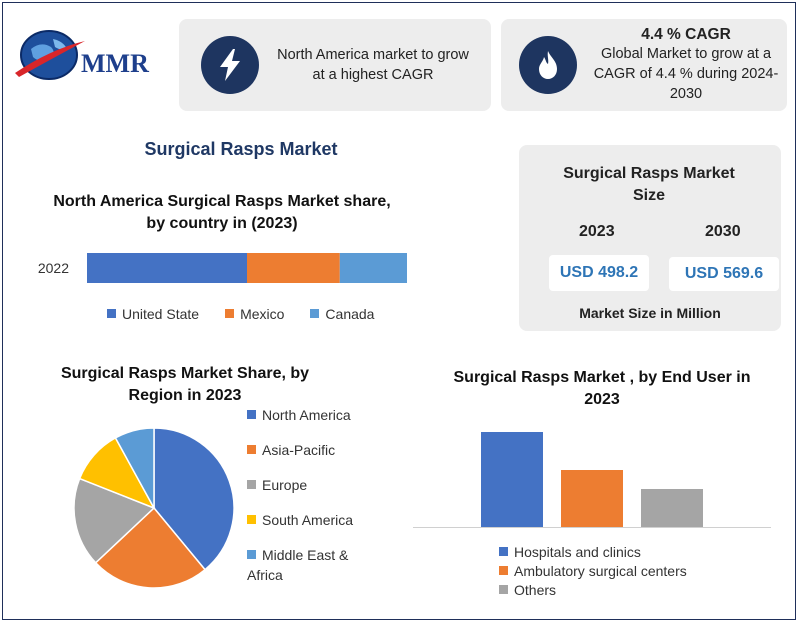 This screenshot has height=626, width=800. I want to click on country-legend: United State Mexico Canada, so click(267, 314).